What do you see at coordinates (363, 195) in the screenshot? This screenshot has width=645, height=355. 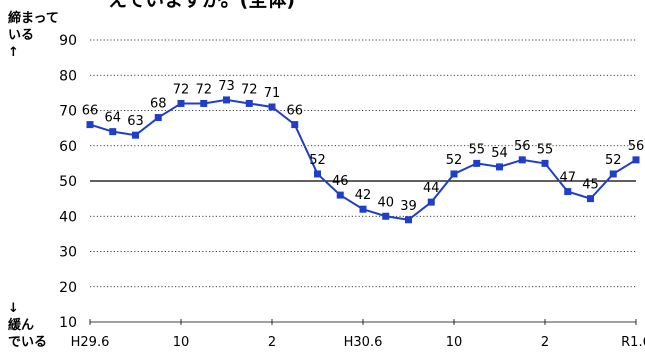 I see `data-label: 42` at bounding box center [363, 195].